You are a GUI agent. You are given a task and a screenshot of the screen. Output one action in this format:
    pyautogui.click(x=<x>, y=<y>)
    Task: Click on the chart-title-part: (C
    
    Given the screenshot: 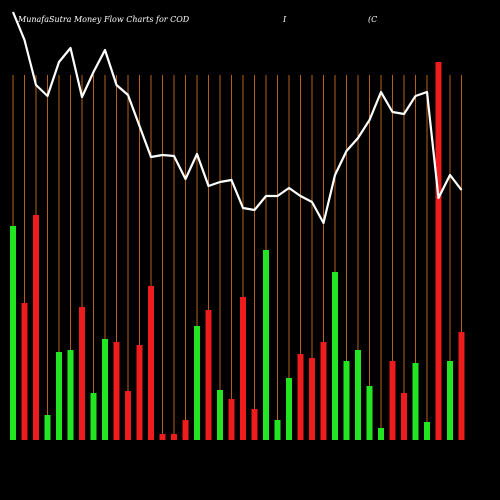 What is the action you would take?
    pyautogui.click(x=372, y=19)
    